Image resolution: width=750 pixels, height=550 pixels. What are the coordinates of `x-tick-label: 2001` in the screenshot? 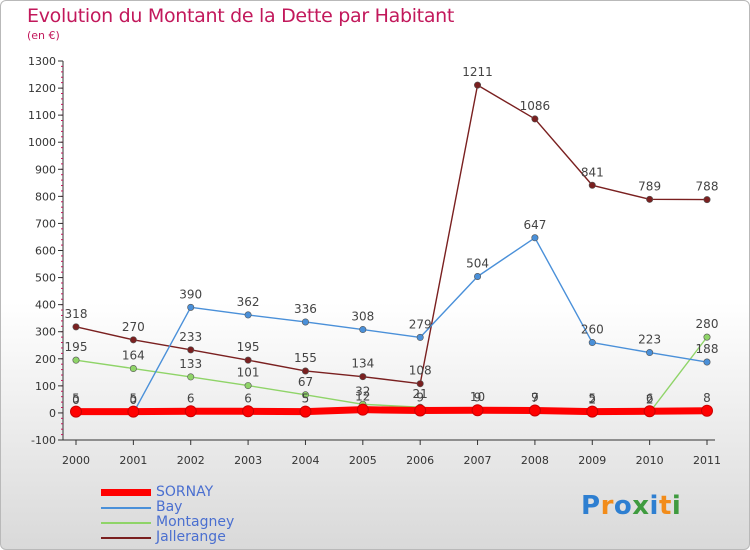 It's located at (133, 460).